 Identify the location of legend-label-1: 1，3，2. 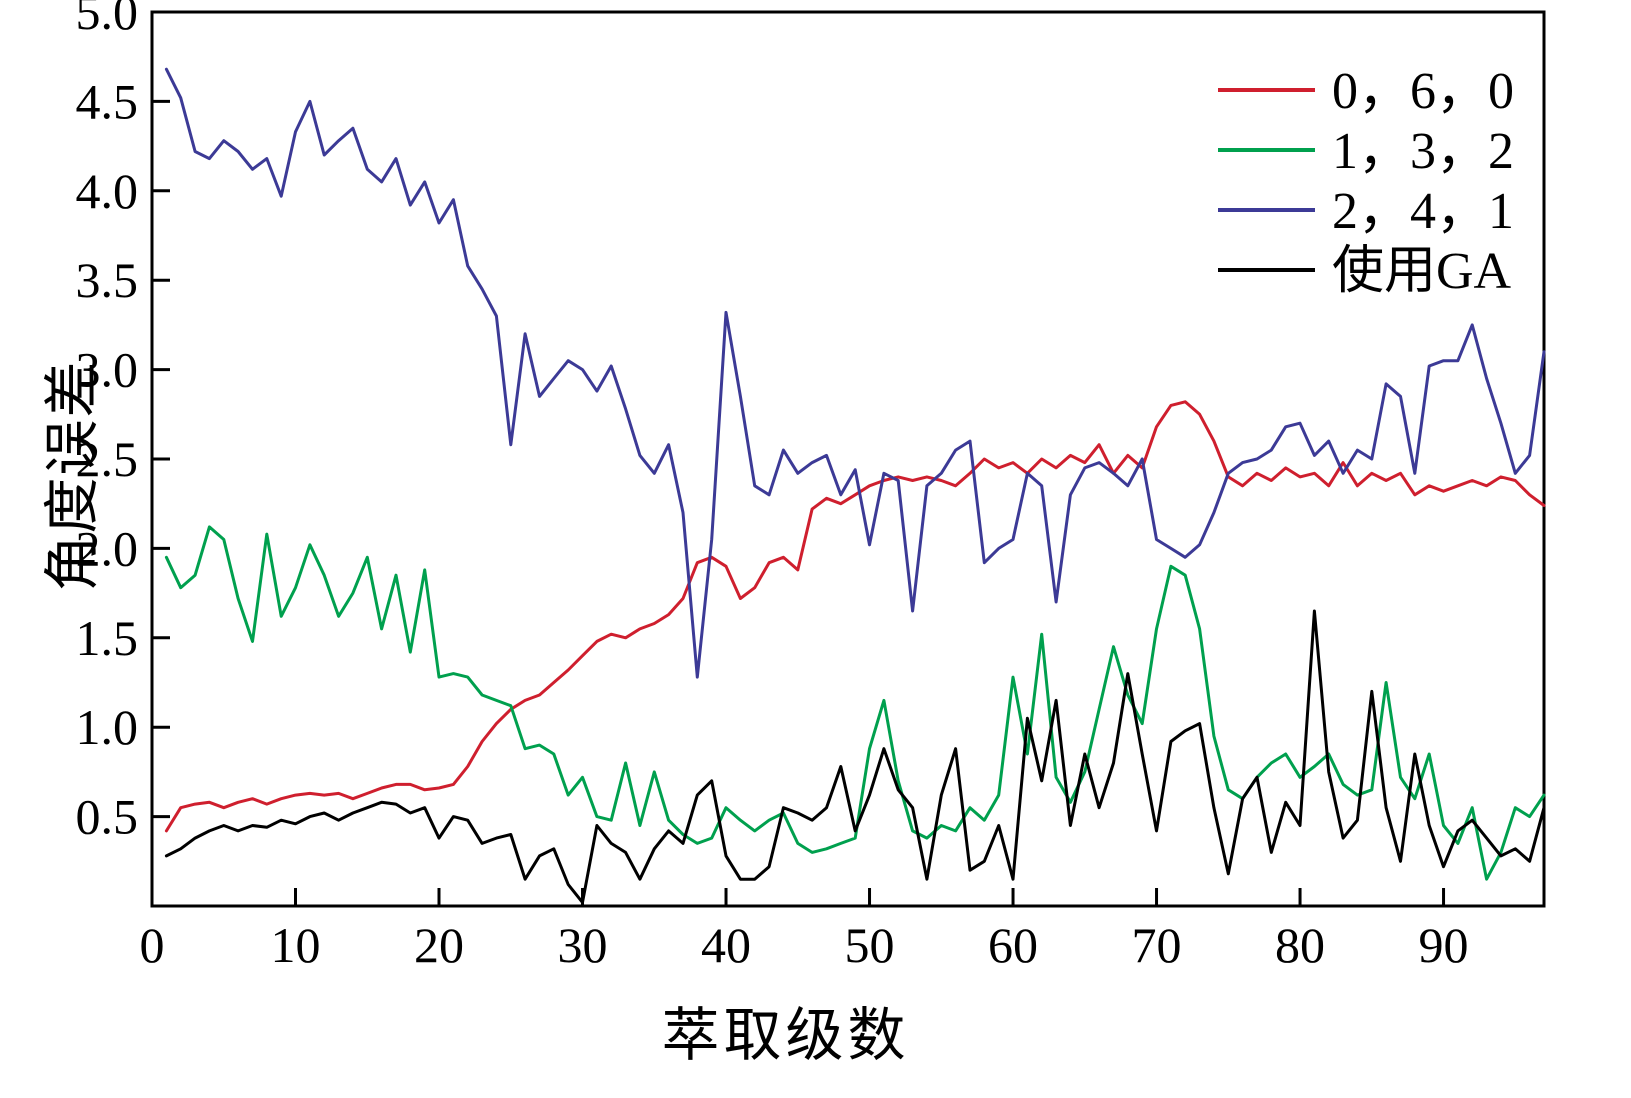
(1423, 151).